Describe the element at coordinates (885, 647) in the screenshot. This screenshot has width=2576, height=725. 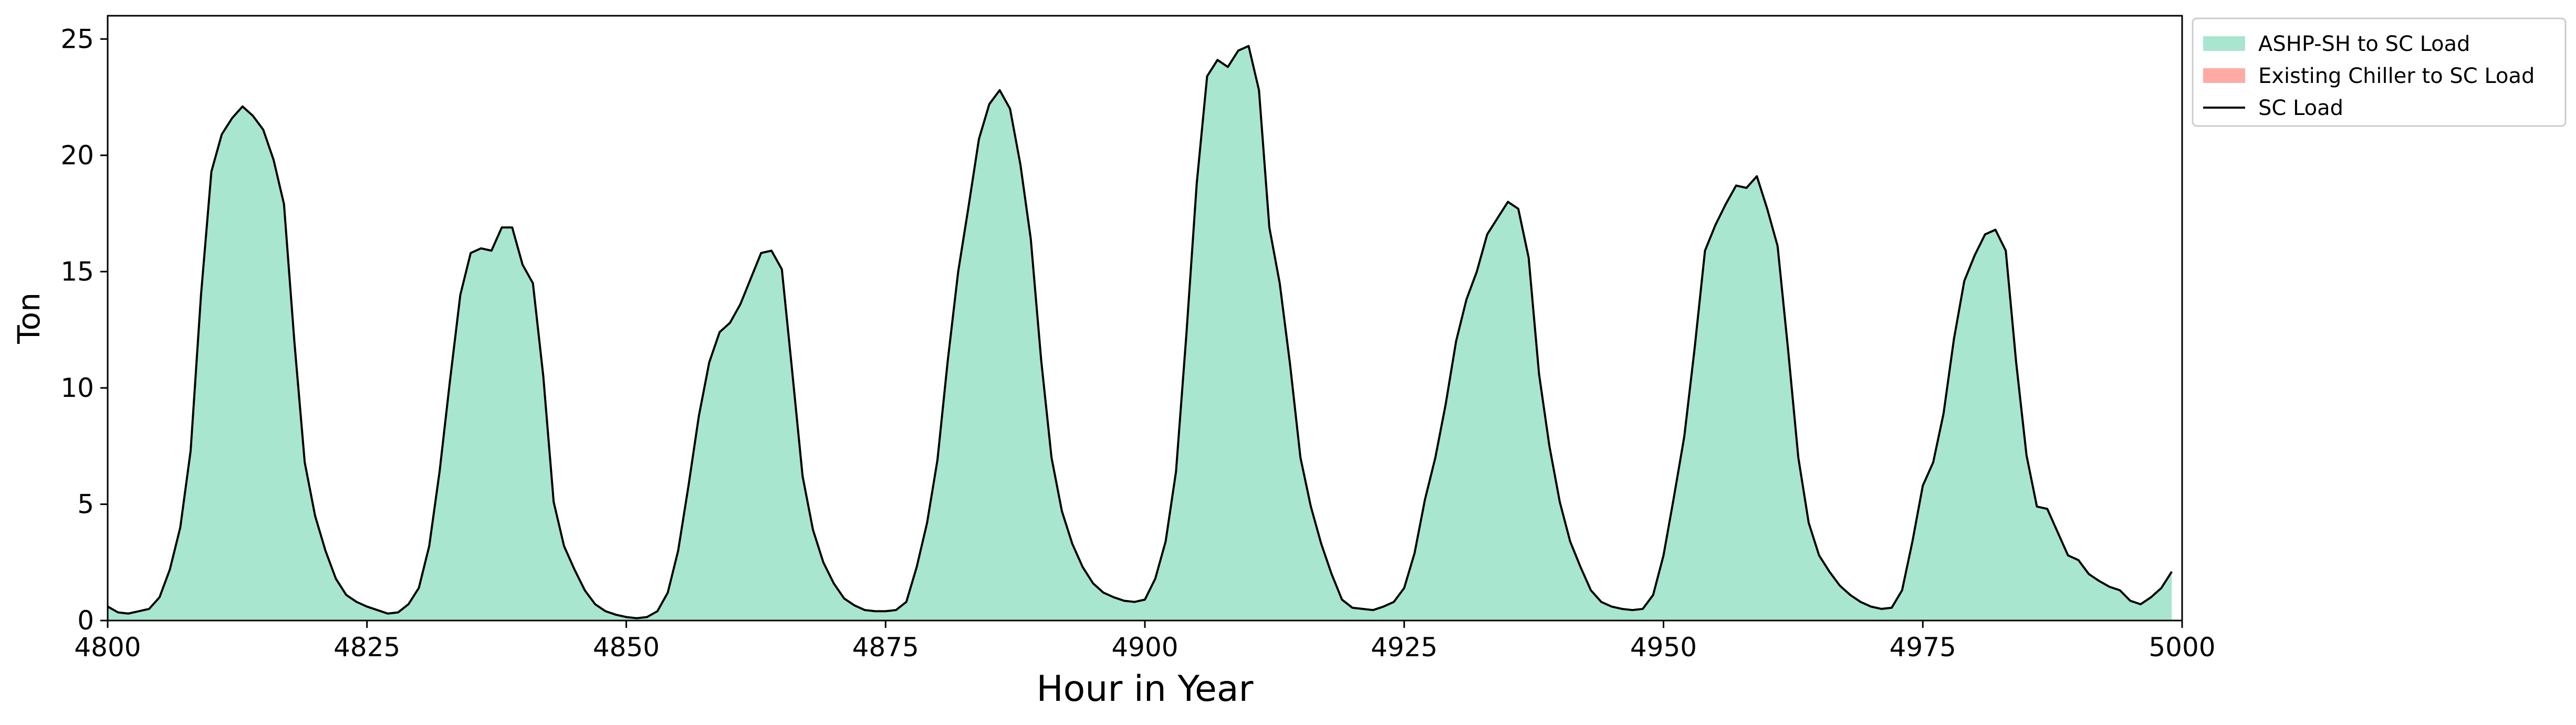
I see `x-tick-label: 4875` at that location.